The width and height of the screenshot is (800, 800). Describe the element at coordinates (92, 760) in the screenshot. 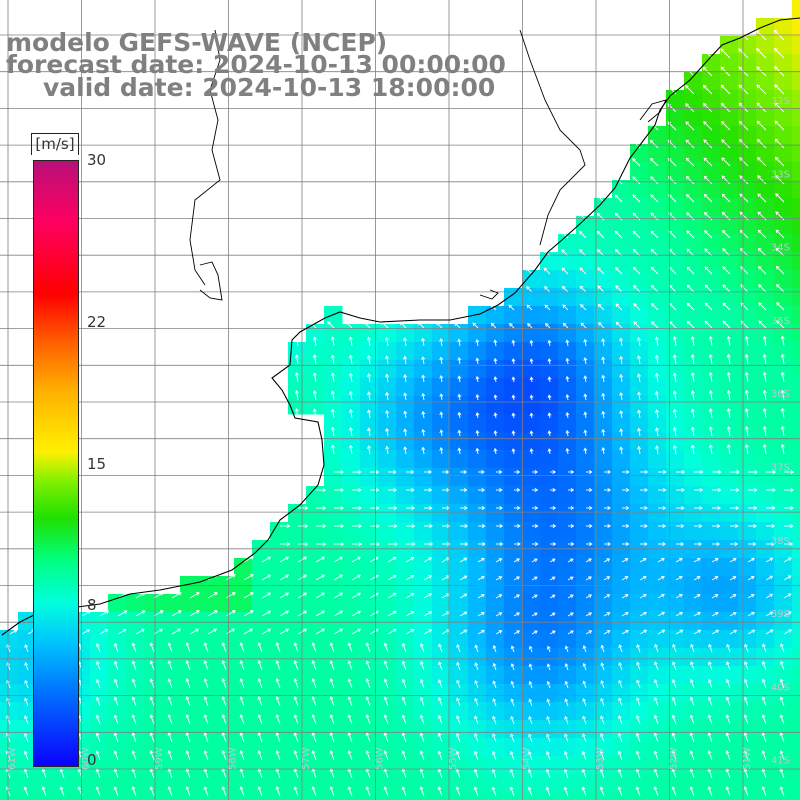

I see `colorbar-tick-label: 0` at that location.